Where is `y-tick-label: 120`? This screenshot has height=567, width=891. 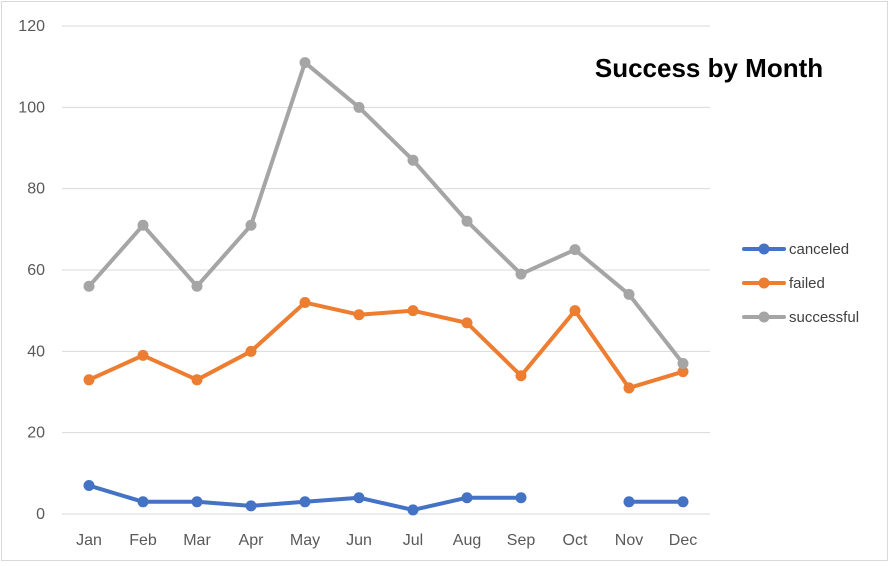
y-tick-label: 120 is located at coordinates (31, 26).